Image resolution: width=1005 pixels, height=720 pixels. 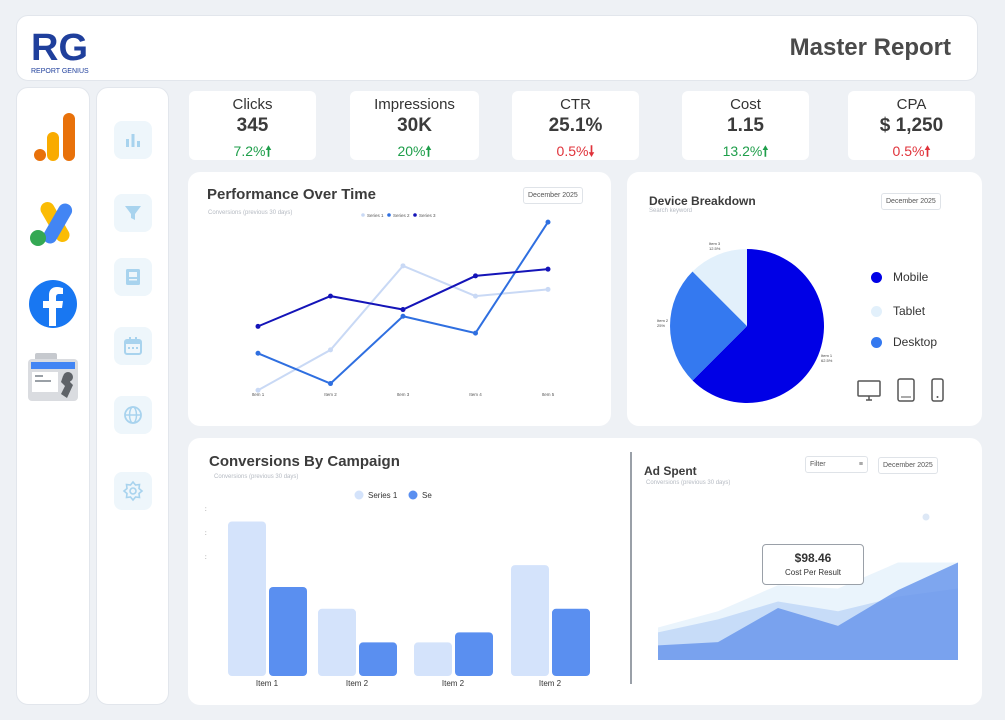 I want to click on google-ads-icon, so click(x=53, y=220).